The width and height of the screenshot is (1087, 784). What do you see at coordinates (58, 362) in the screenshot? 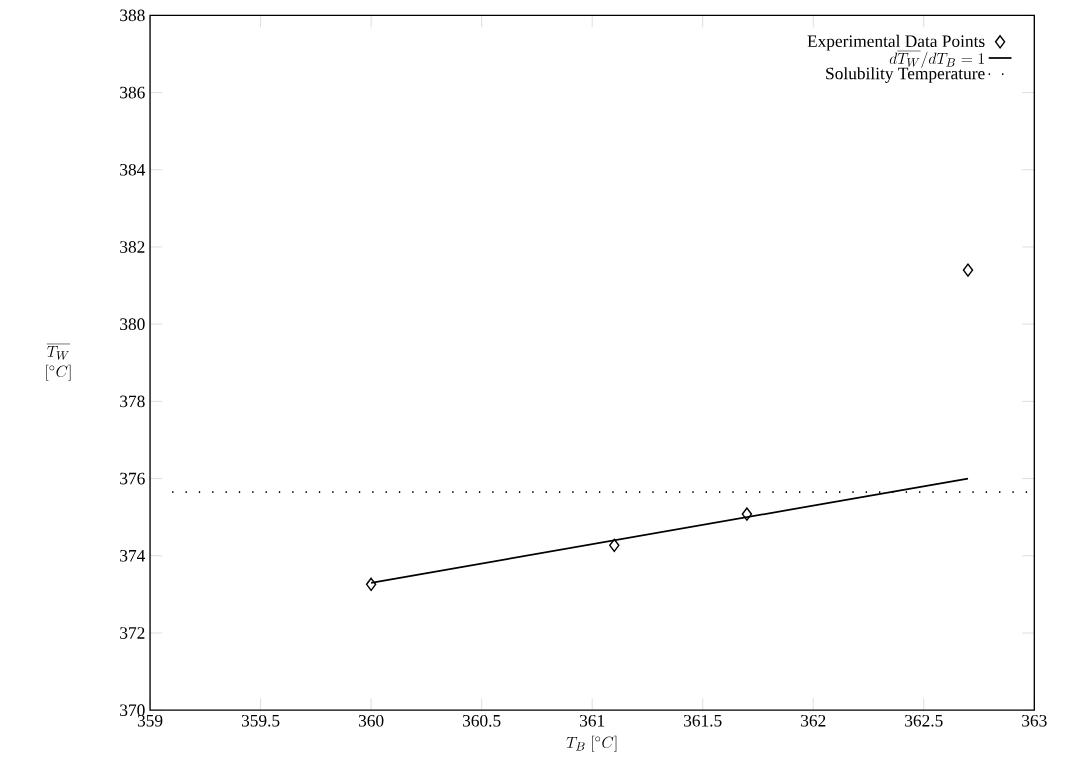
I see `y-axis-title: $\begin{array}{c}\overline{T_W}\\ {[^\circ C]}\end{array}$` at bounding box center [58, 362].